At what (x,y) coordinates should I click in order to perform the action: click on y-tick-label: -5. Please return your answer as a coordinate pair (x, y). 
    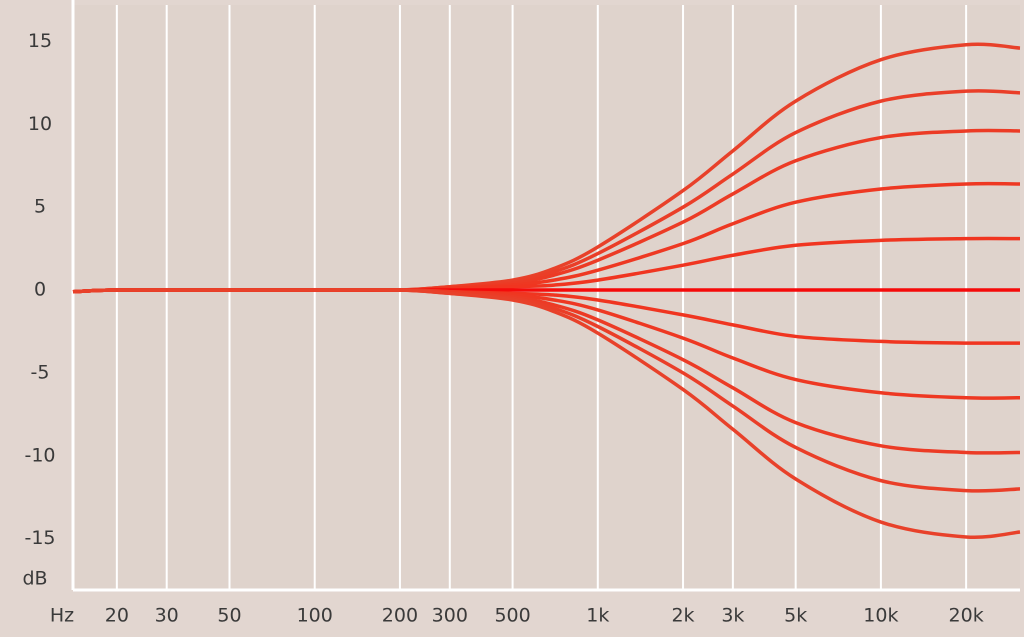
    Looking at the image, I should click on (40, 372).